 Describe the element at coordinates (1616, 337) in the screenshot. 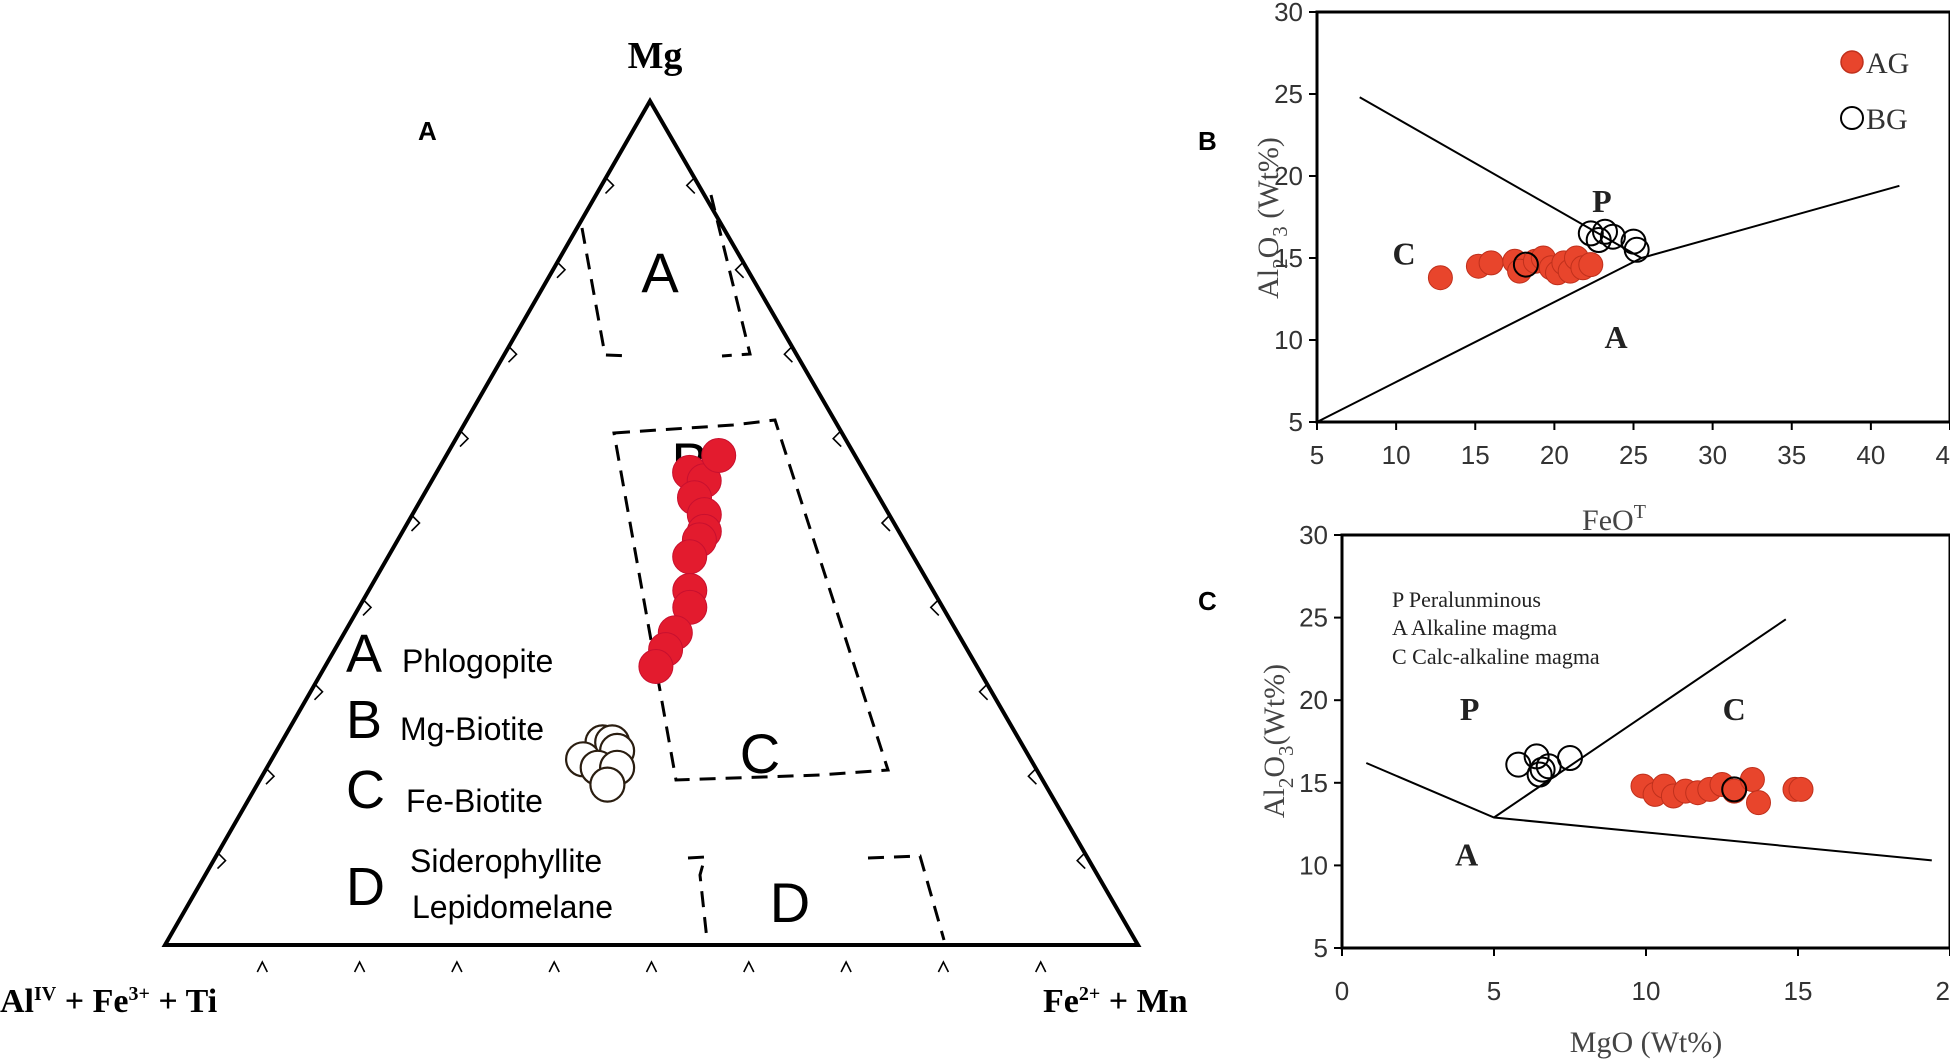

I see `field-label-a: A` at that location.